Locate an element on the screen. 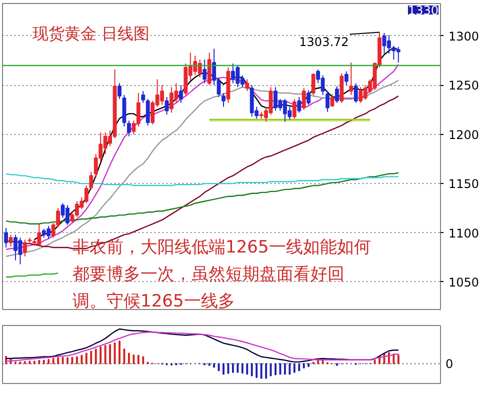  y-tick-label: 1050 is located at coordinates (464, 282).